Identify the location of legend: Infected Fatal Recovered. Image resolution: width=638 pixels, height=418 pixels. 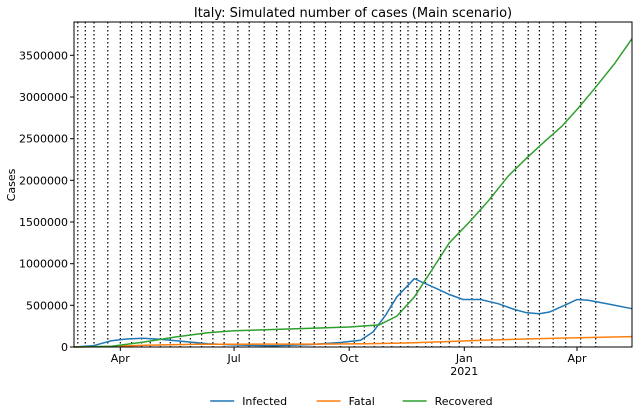
(351, 401).